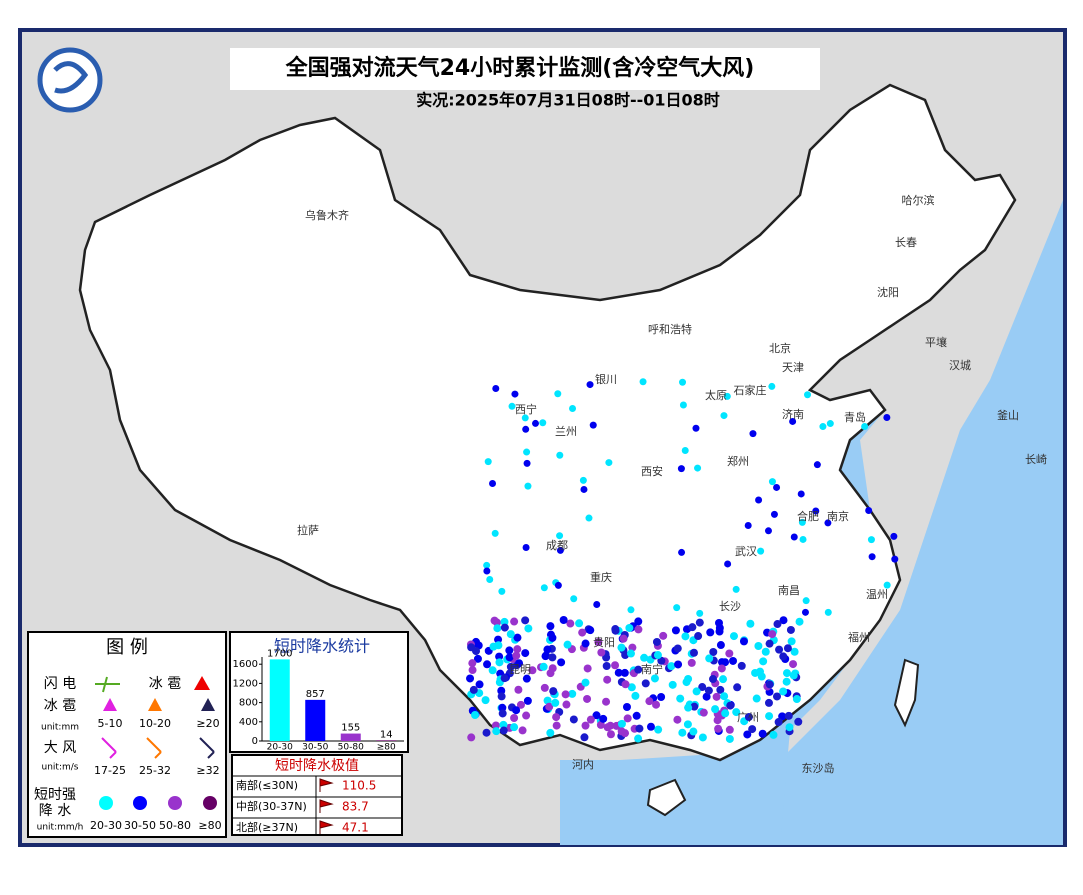  Describe the element at coordinates (280, 748) in the screenshot. I see `x-tick-label: 20-30` at that location.